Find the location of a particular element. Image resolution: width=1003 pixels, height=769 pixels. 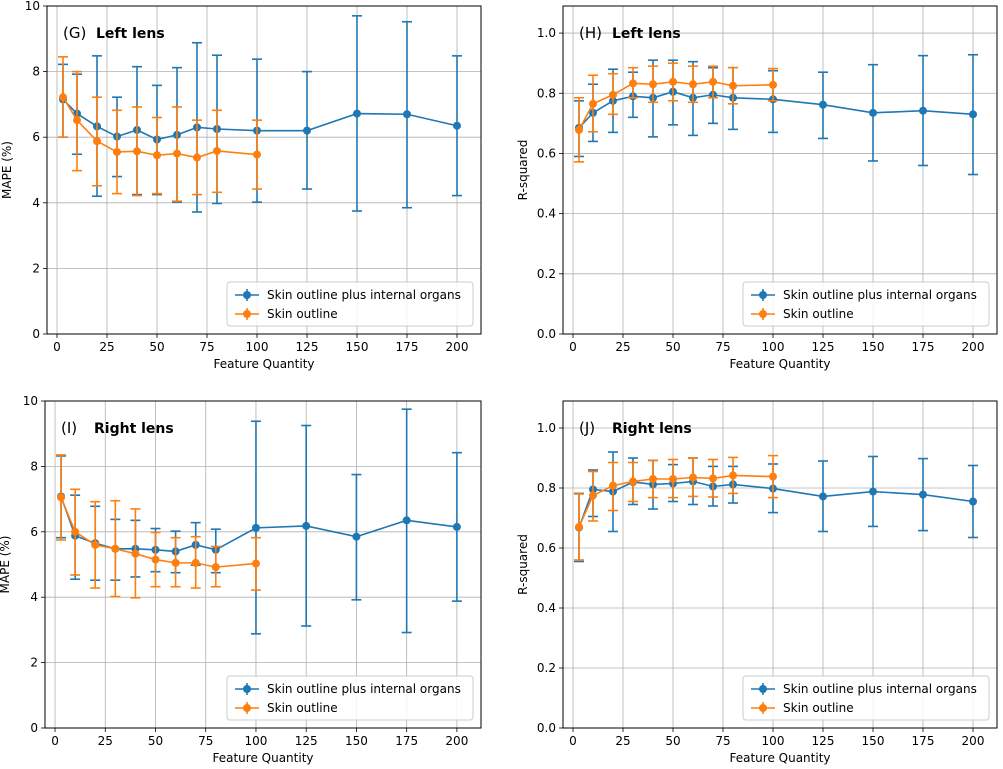

panel-title: Left lens is located at coordinates (130, 34).